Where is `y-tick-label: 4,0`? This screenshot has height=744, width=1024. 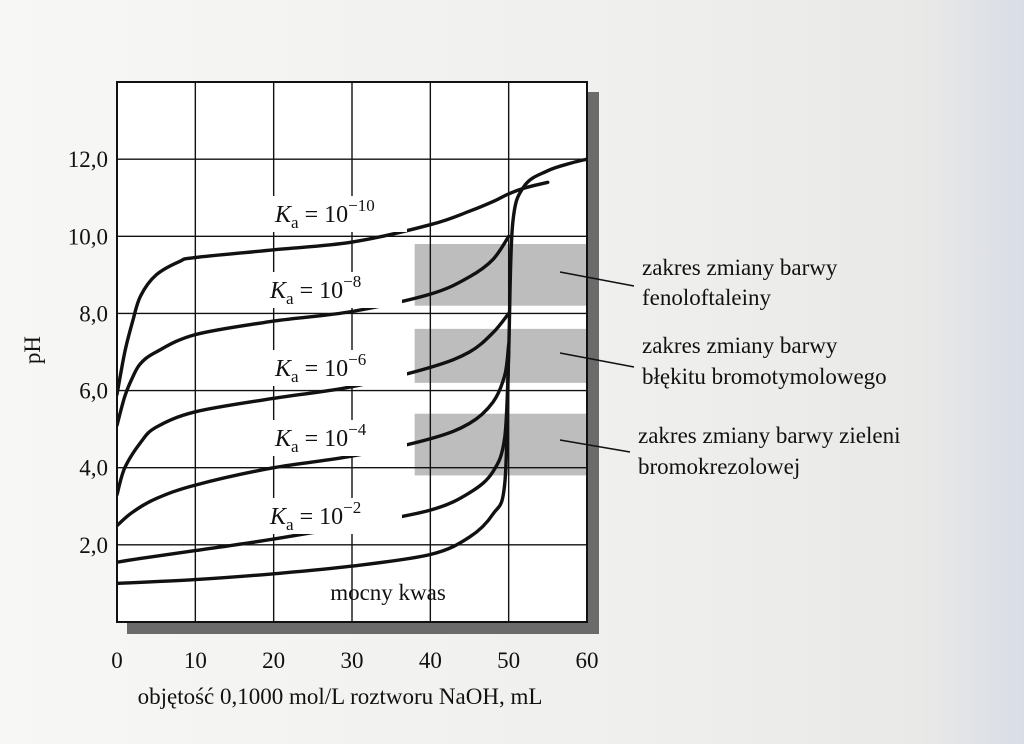
y-tick-label: 4,0 is located at coordinates (93, 468).